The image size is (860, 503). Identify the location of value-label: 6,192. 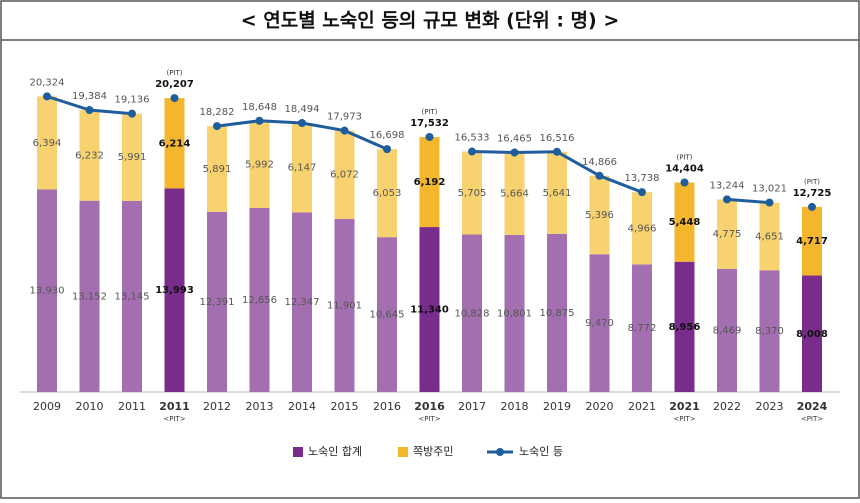
(430, 182).